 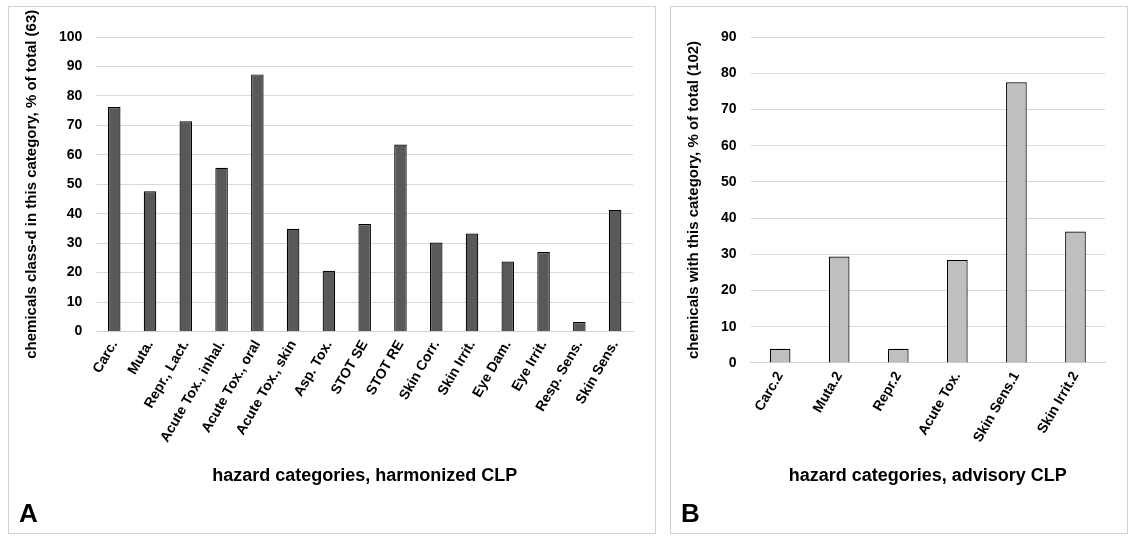 What do you see at coordinates (28, 513) in the screenshot?
I see `text: A` at bounding box center [28, 513].